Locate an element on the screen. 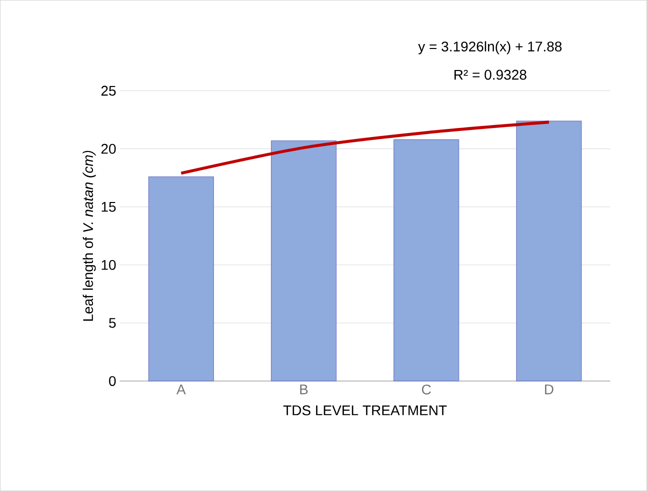 This screenshot has width=647, height=491. x-axis-title: TDS LEVEL TREATMENT is located at coordinates (365, 410).